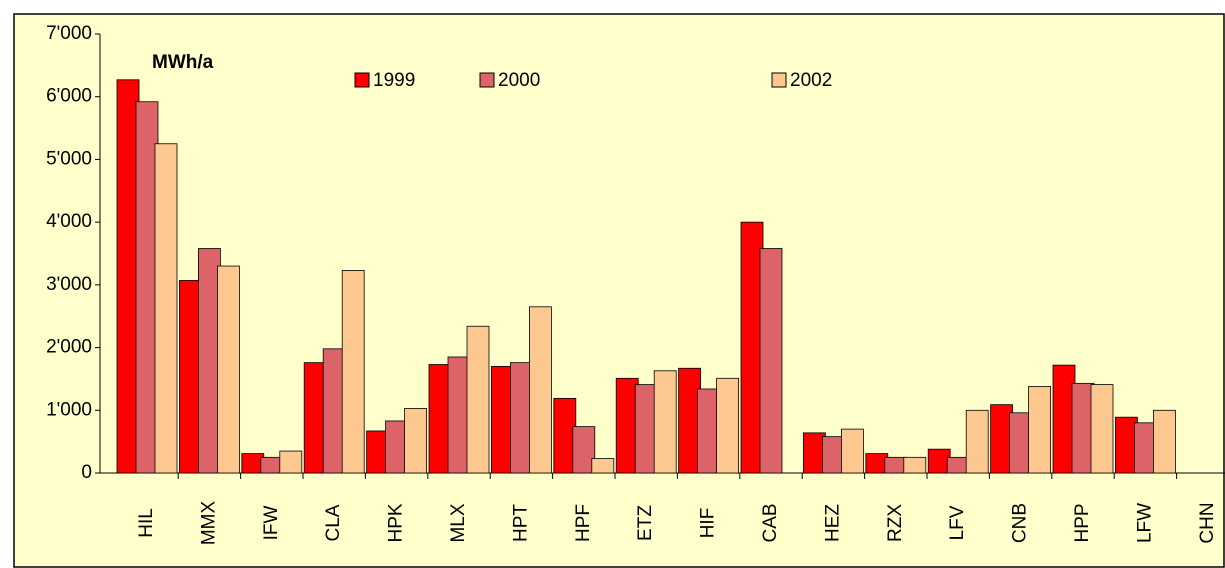 This screenshot has height=568, width=1225. I want to click on legend-label: 2002, so click(811, 80).